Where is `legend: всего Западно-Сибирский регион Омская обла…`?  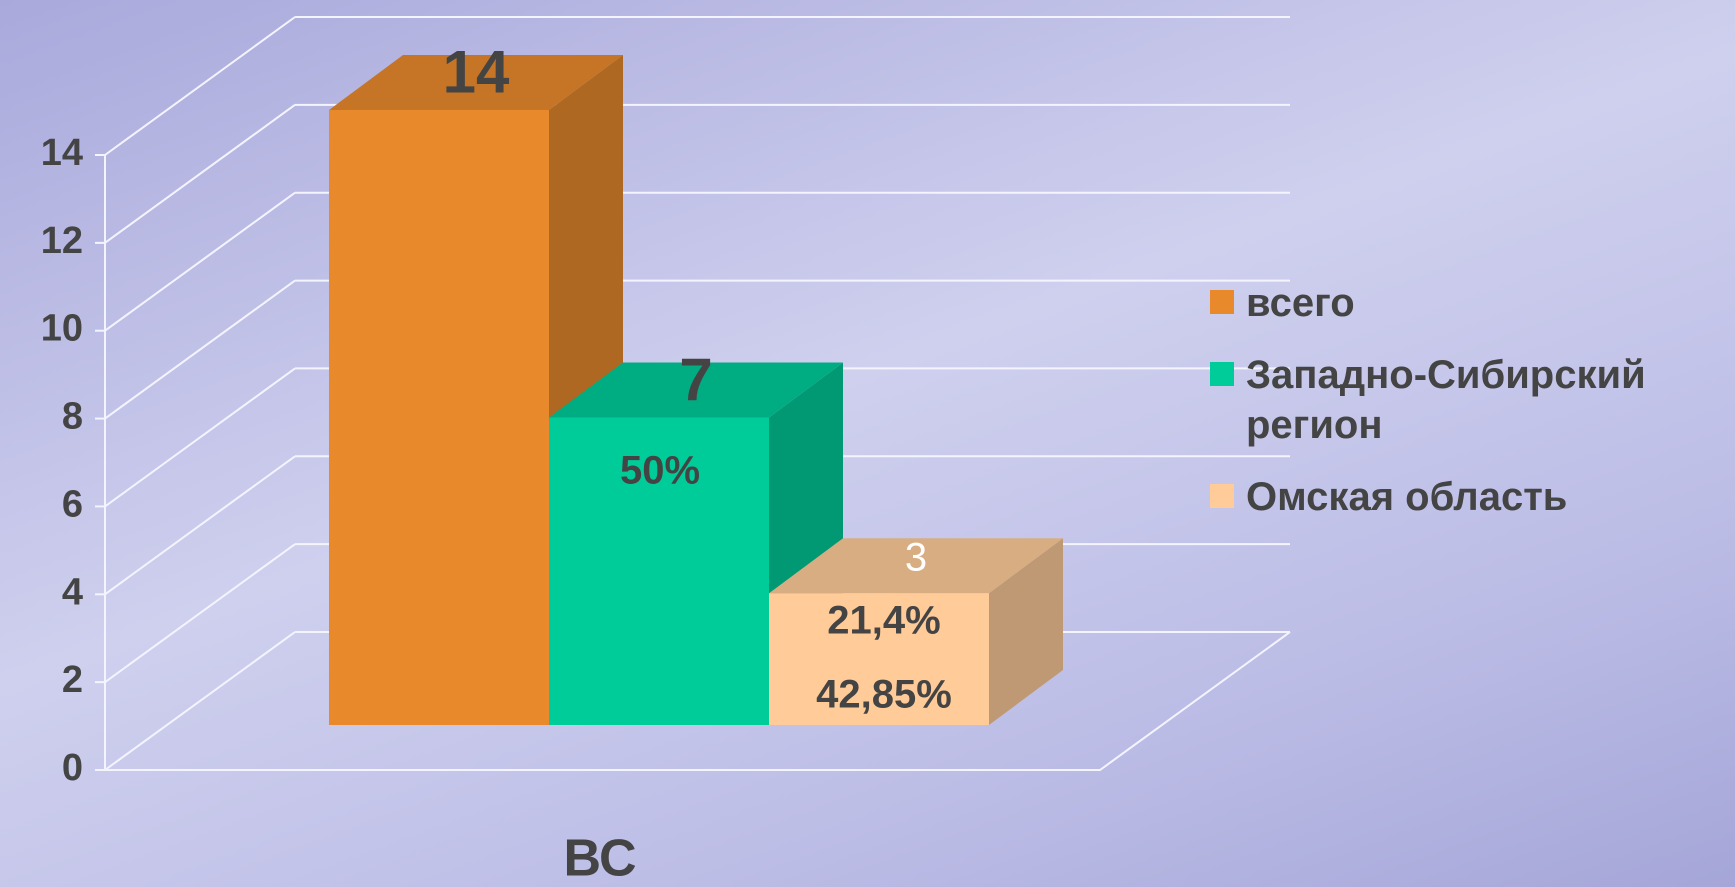
legend: всего Западно-Сибирский регион Омская обла… is located at coordinates (1470, 411).